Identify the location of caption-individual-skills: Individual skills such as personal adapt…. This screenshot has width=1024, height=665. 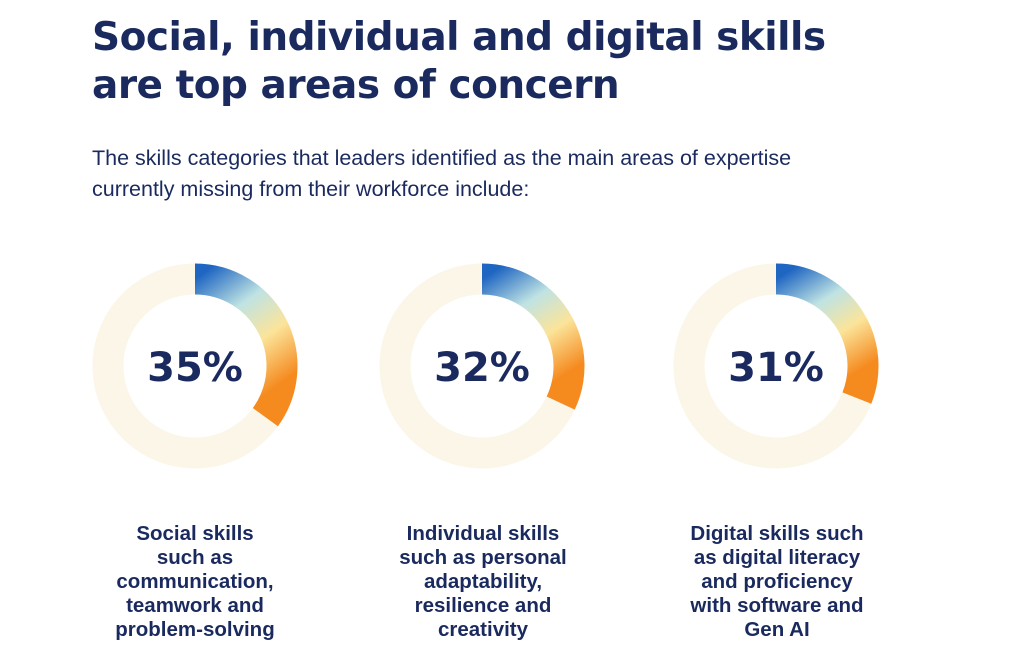
(483, 582).